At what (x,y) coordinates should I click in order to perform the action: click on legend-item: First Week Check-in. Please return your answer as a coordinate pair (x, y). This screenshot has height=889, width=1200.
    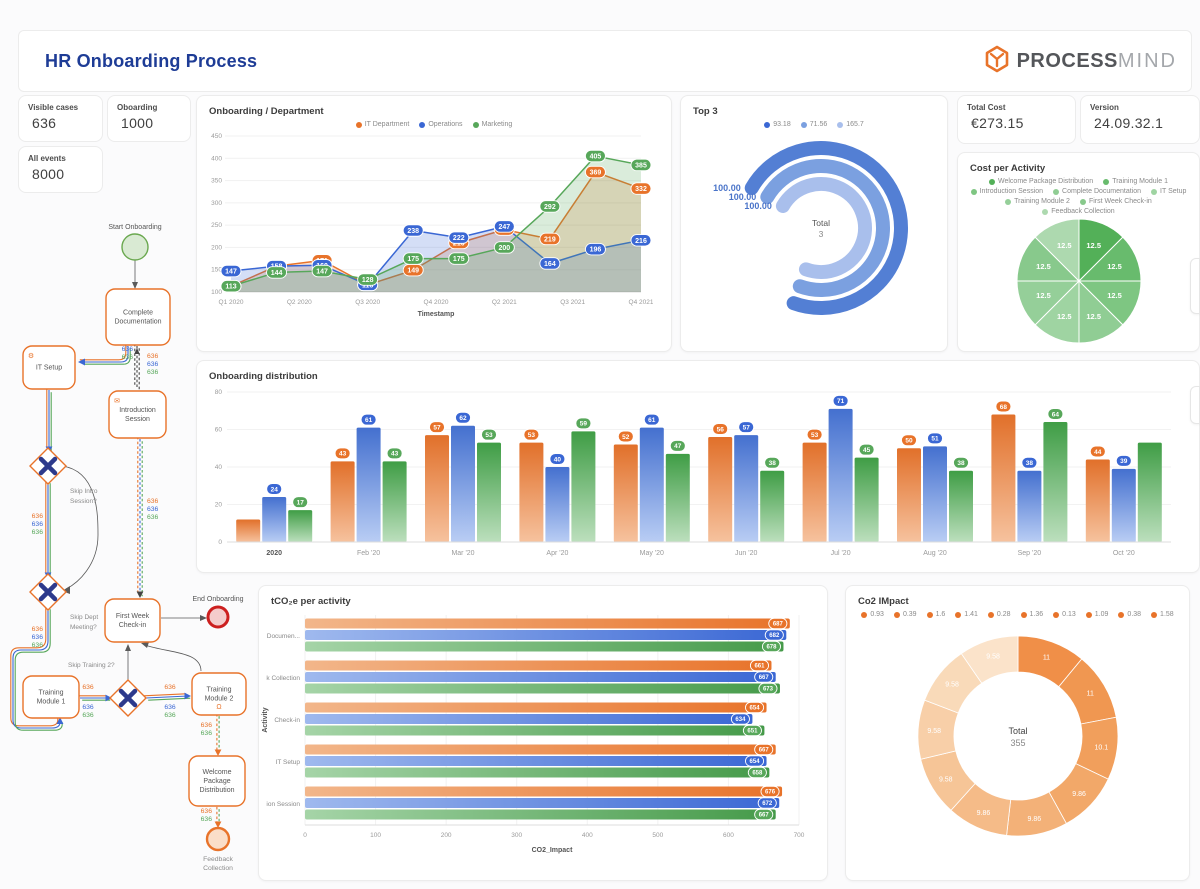
    Looking at the image, I should click on (1115, 201).